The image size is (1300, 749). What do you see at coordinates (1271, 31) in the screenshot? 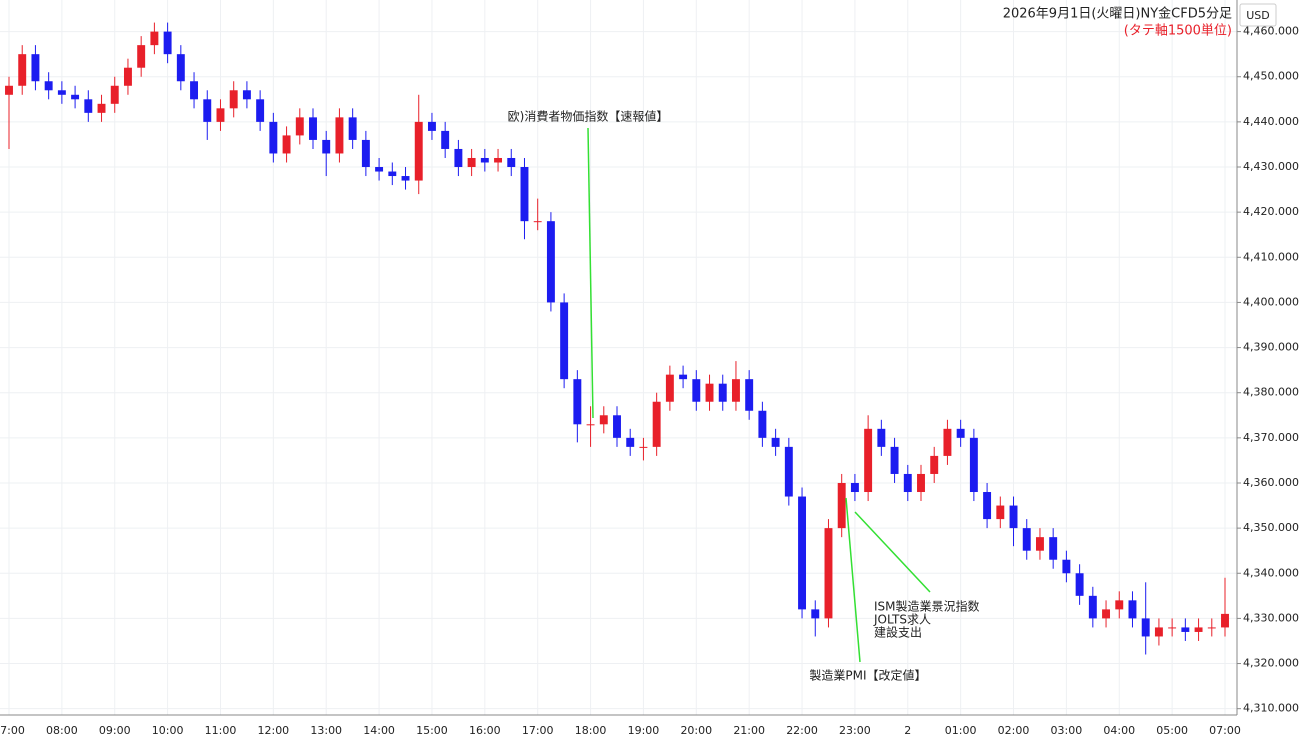
I see `y-tick-label: 4,460.000` at bounding box center [1271, 31].